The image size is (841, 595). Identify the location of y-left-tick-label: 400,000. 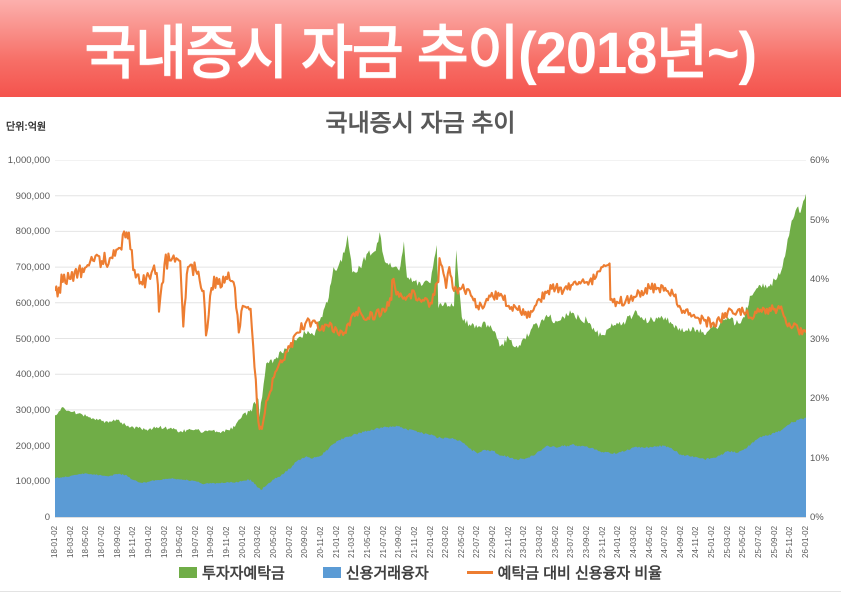
(32, 375).